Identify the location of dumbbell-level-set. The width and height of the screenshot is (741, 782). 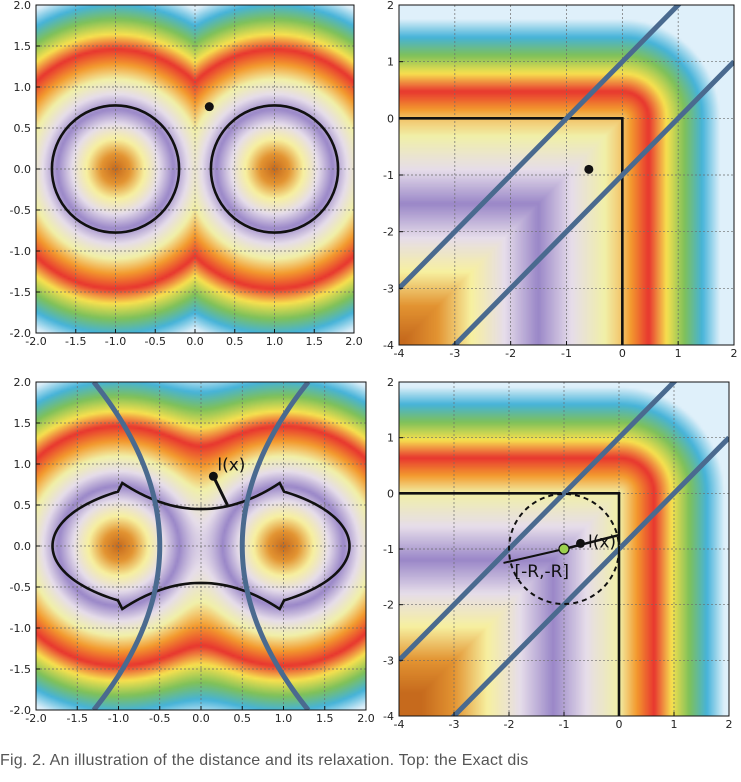
(201, 546).